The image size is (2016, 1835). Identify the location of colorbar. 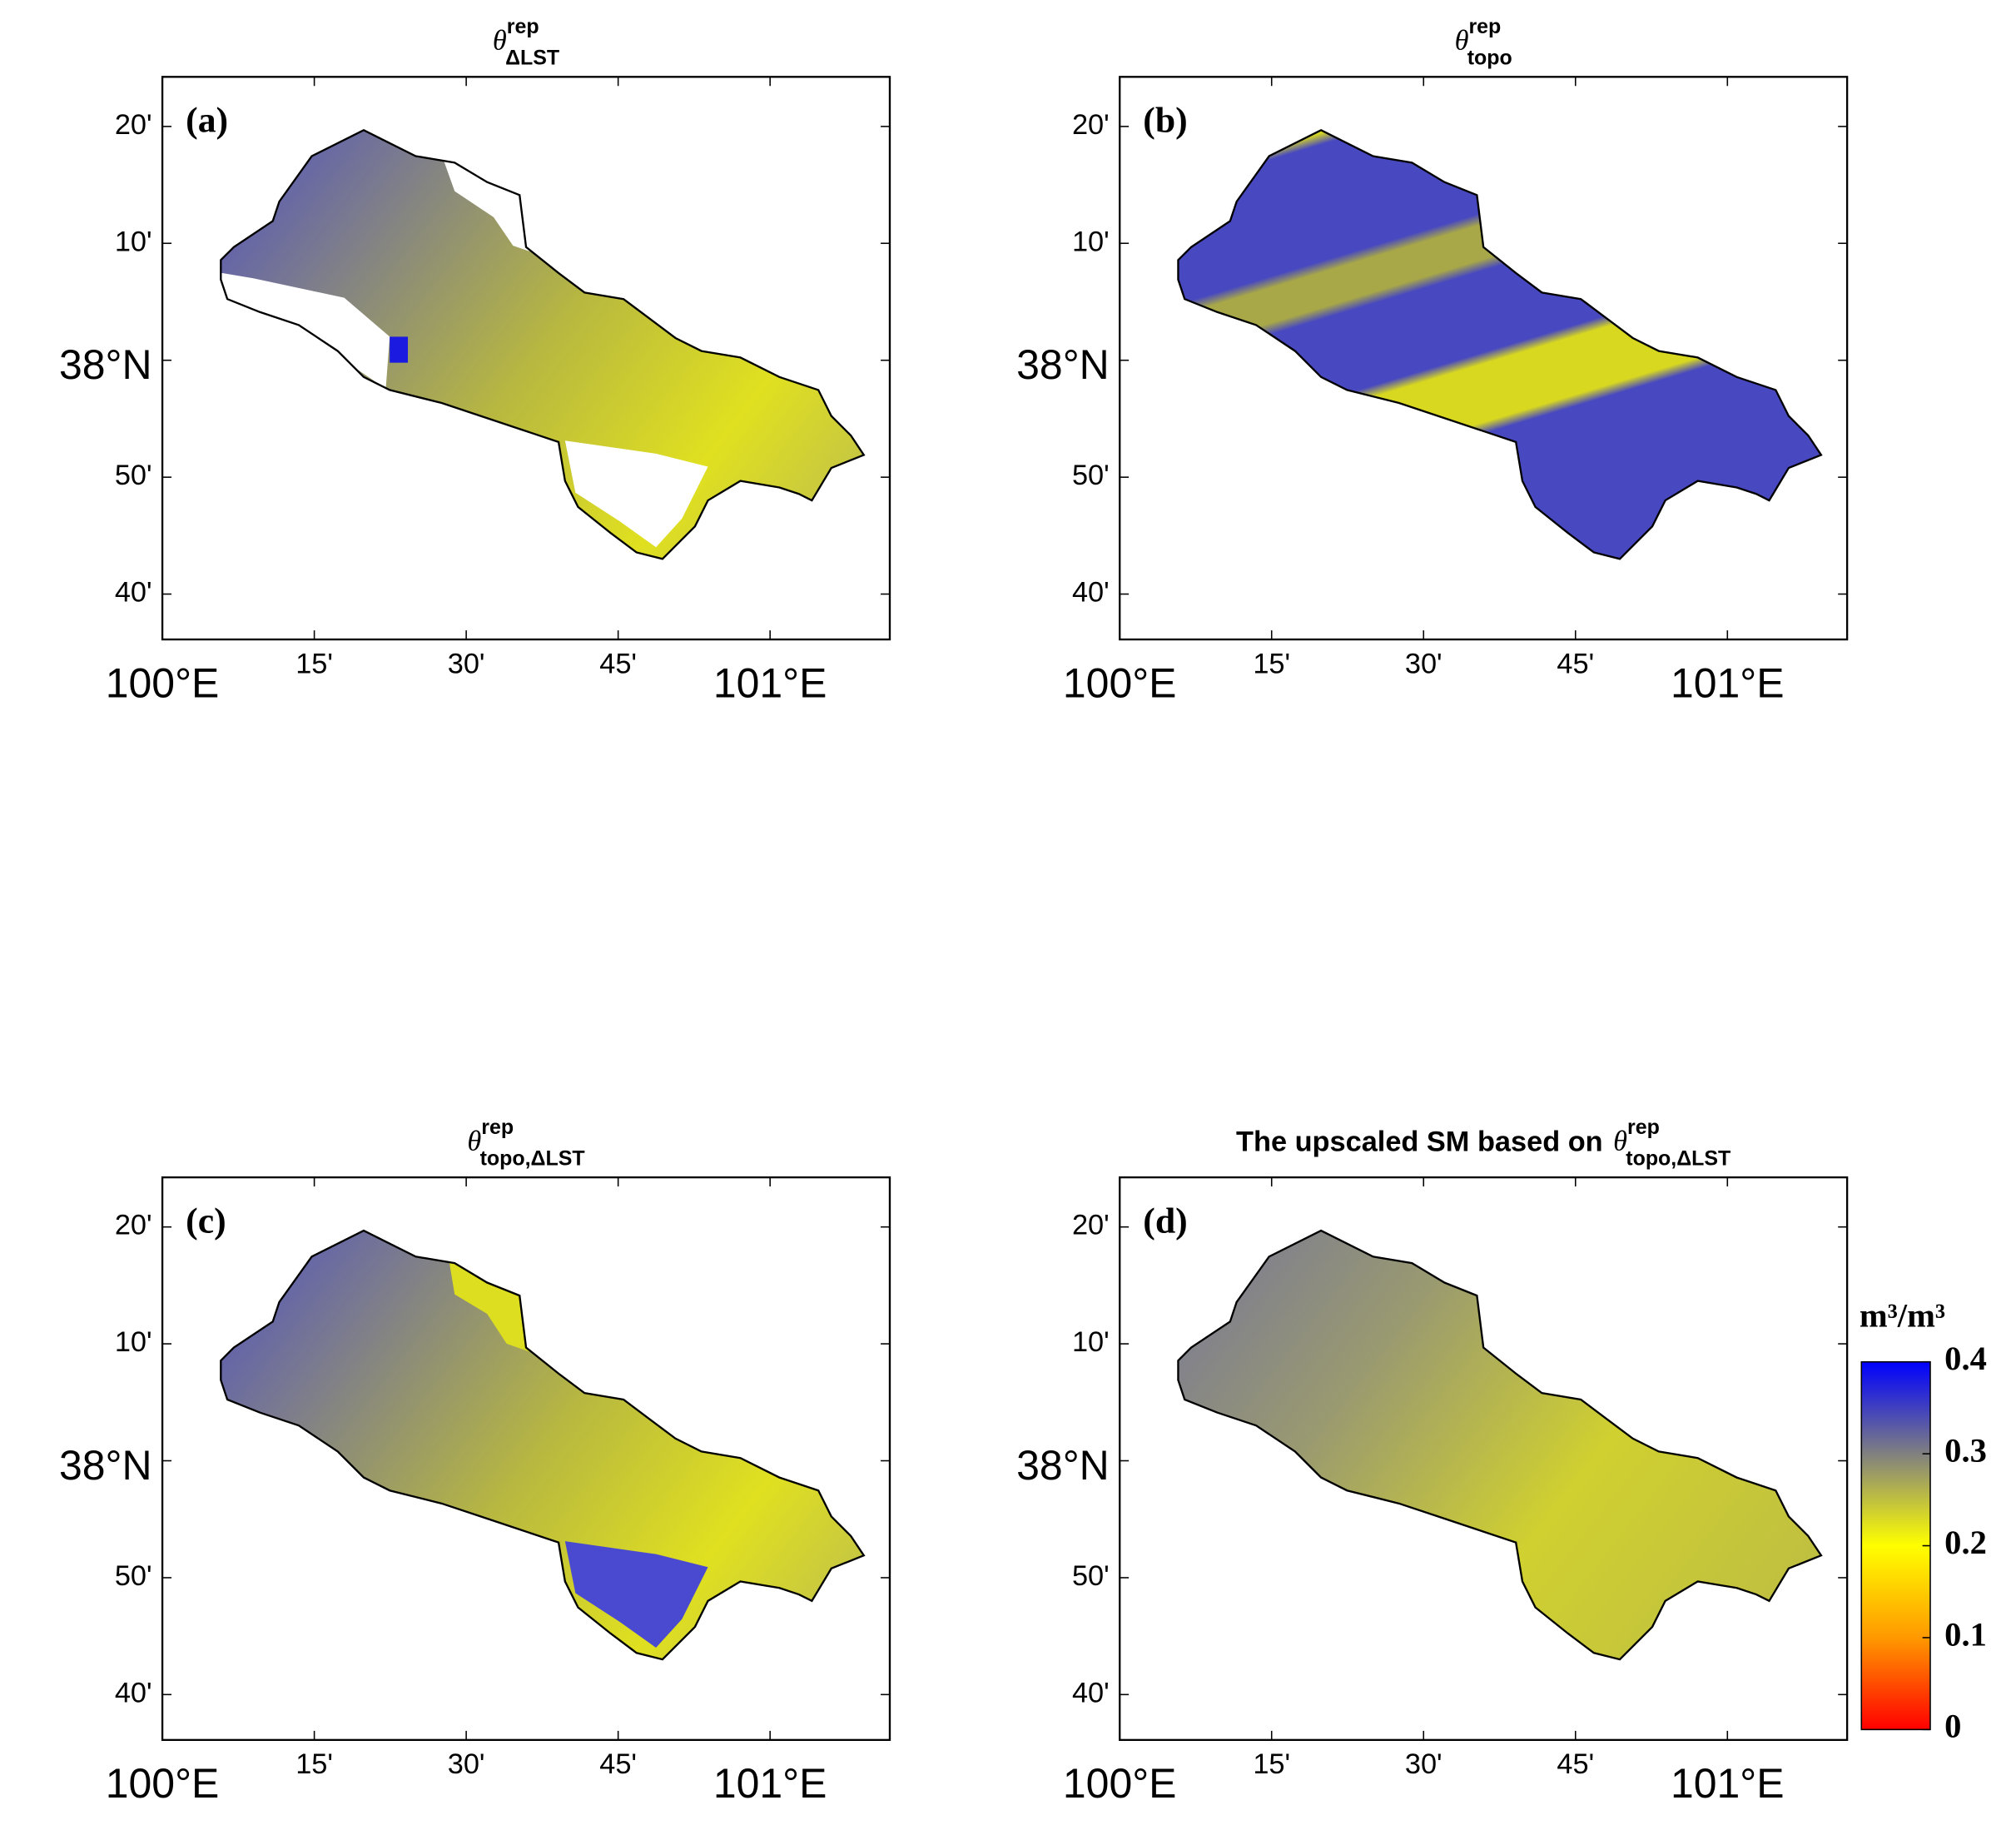
(1895, 1545).